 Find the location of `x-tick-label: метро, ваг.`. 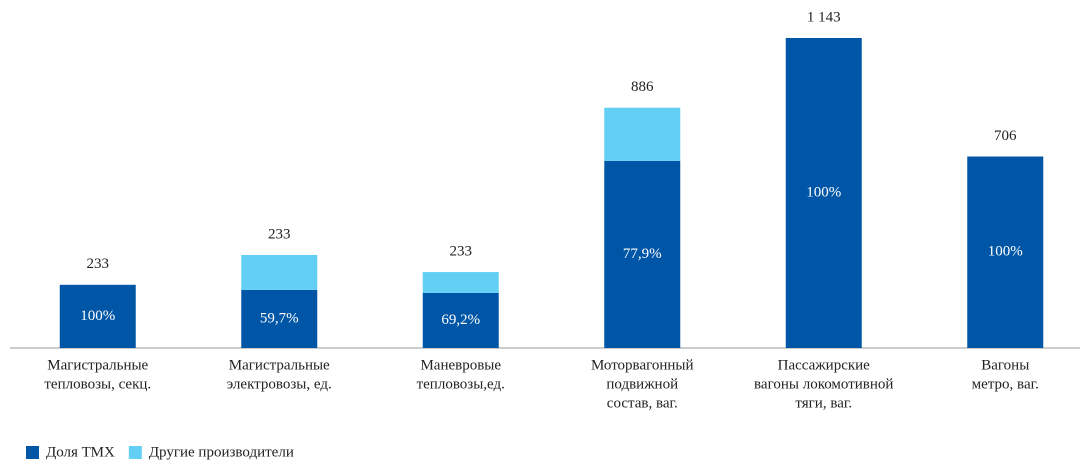

x-tick-label: метро, ваг. is located at coordinates (1005, 384).